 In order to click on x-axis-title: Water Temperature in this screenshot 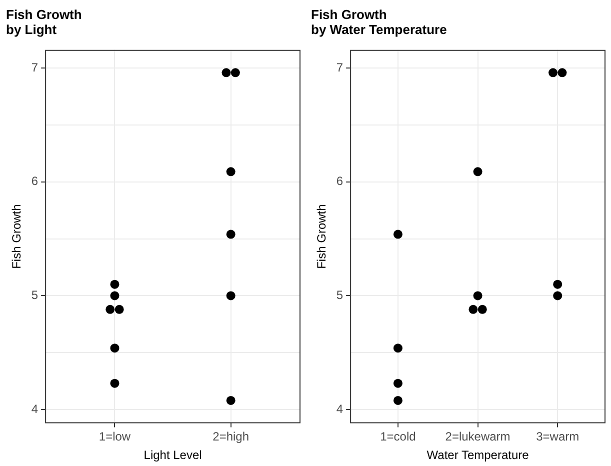, I will do `click(478, 455)`.